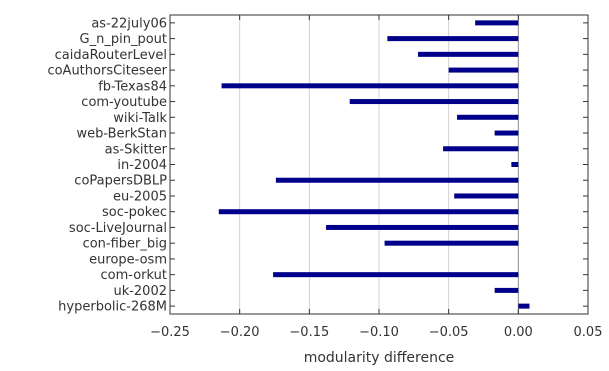 The width and height of the screenshot is (609, 371). Describe the element at coordinates (140, 118) in the screenshot. I see `y-tick-label: wiki-Talk` at that location.